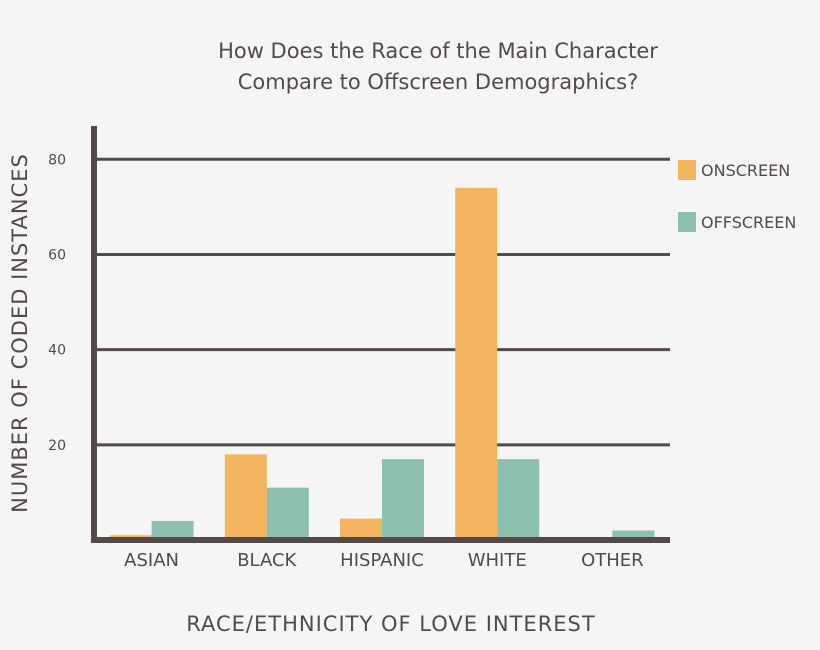 The width and height of the screenshot is (820, 650). I want to click on y-tick-label: 40, so click(57, 351).